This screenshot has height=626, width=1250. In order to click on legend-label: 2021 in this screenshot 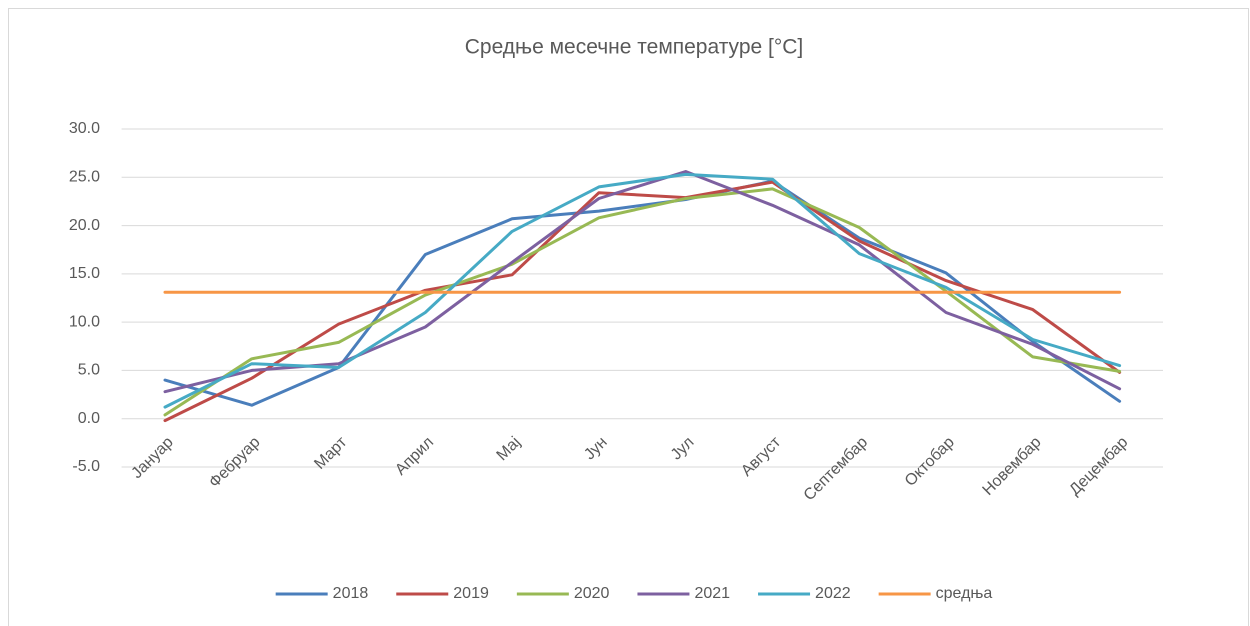, I will do `click(712, 593)`.